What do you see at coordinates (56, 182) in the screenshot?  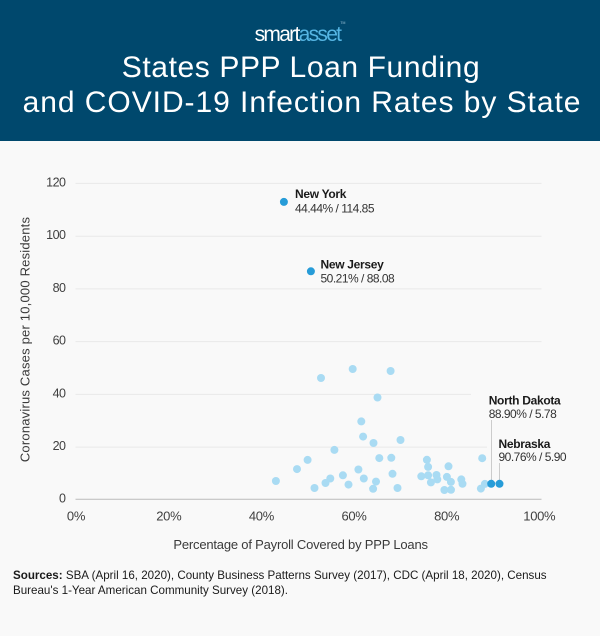 I see `svg-text: 120` at bounding box center [56, 182].